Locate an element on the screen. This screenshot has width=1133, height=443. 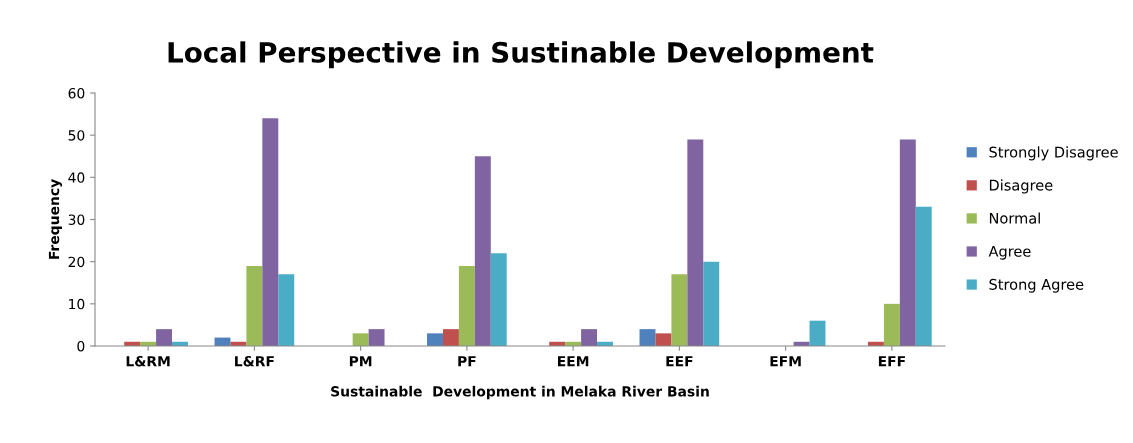
x-tick-label: EEF is located at coordinates (679, 361).